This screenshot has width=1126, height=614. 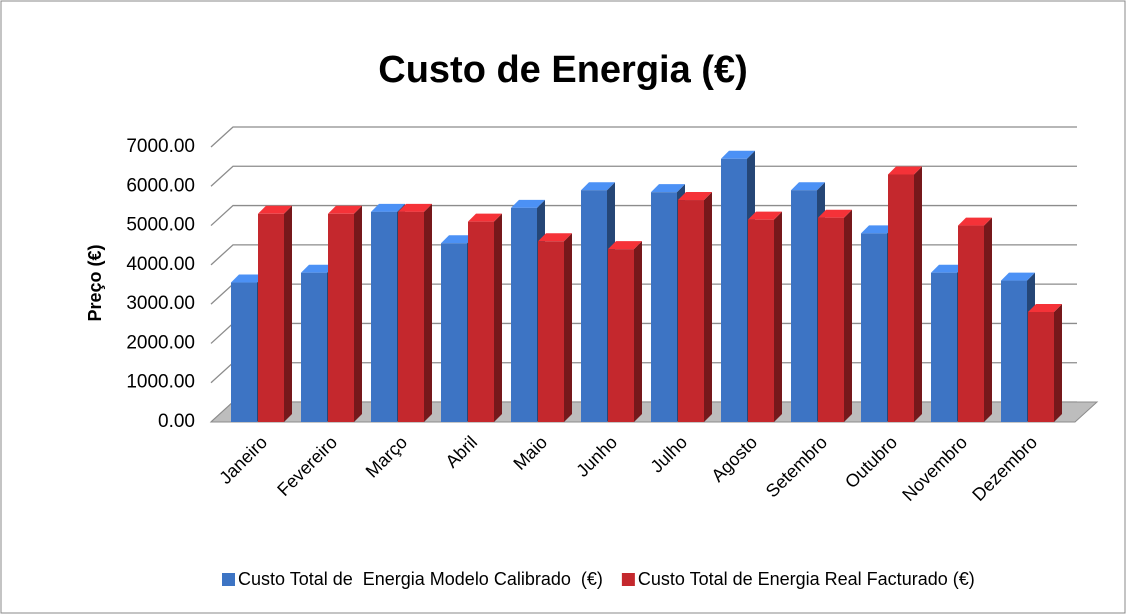 What do you see at coordinates (160, 146) in the screenshot?
I see `y-tick-label: 7000.00` at bounding box center [160, 146].